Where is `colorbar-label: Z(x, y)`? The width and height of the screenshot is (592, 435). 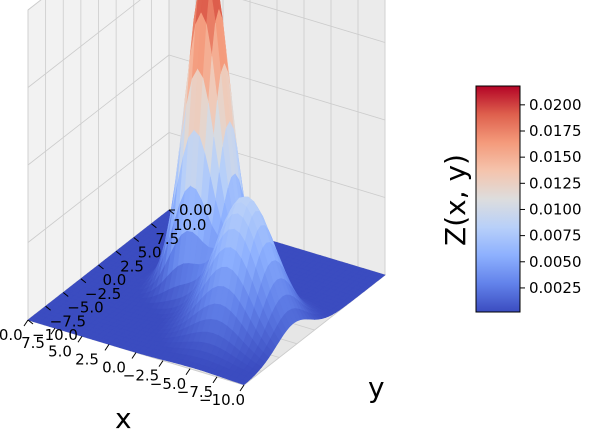
colorbar-label: Z(x, y) is located at coordinates (455, 200).